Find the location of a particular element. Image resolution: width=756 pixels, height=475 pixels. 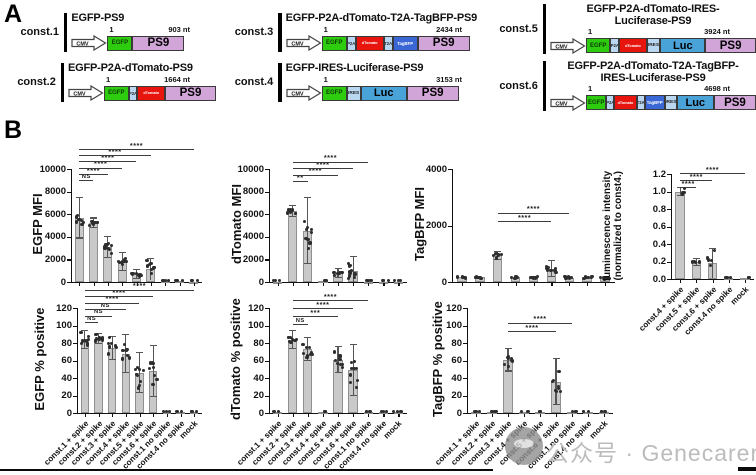

construct-coords: 1 3924 nt is located at coordinates (653, 32).